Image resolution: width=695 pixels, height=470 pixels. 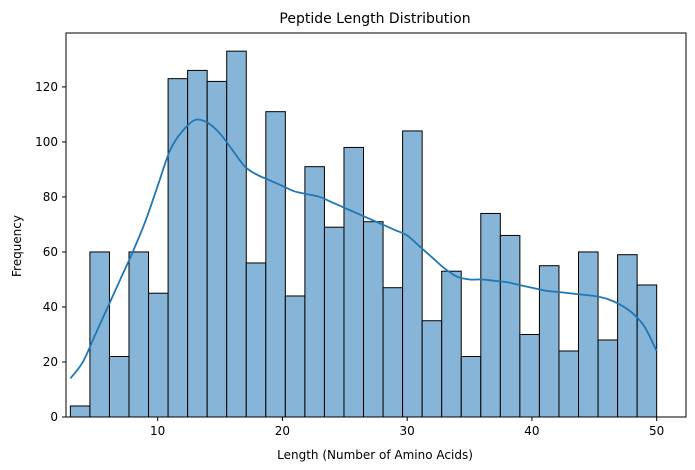 What do you see at coordinates (656, 431) in the screenshot?
I see `x-tick-label: 50` at bounding box center [656, 431].